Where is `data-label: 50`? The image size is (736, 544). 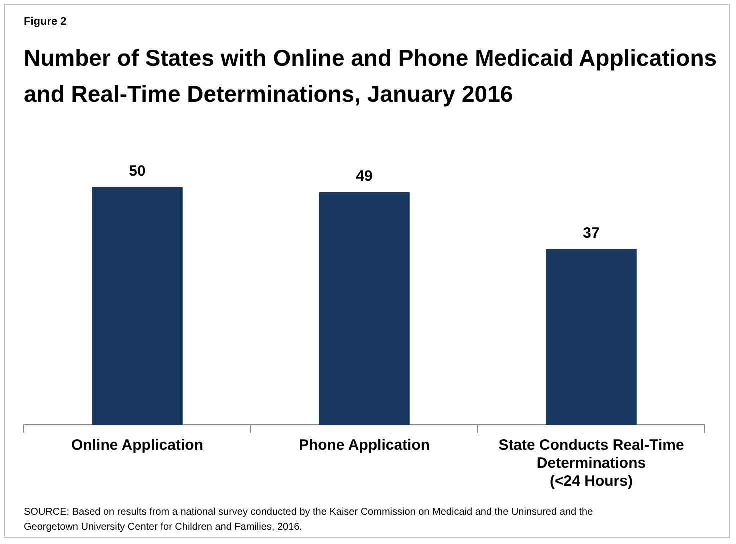 data-label: 50 is located at coordinates (137, 171).